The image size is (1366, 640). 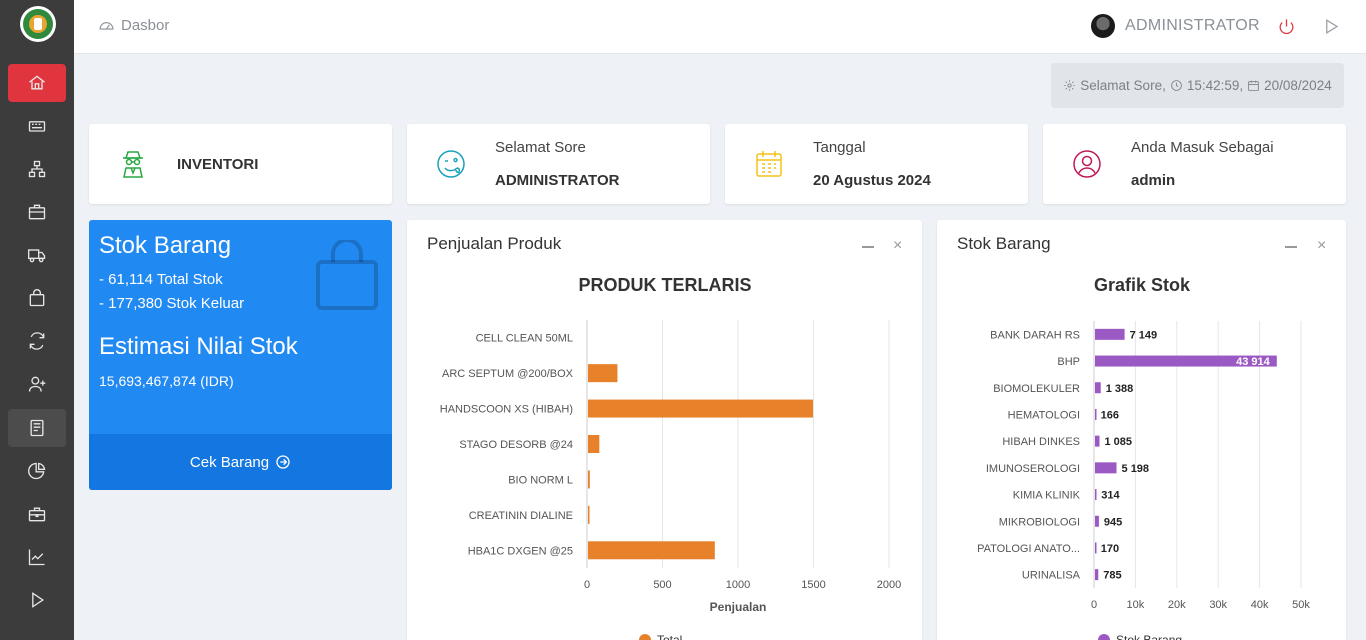 What do you see at coordinates (1253, 362) in the screenshot?
I see `data-label: 43 914` at bounding box center [1253, 362].